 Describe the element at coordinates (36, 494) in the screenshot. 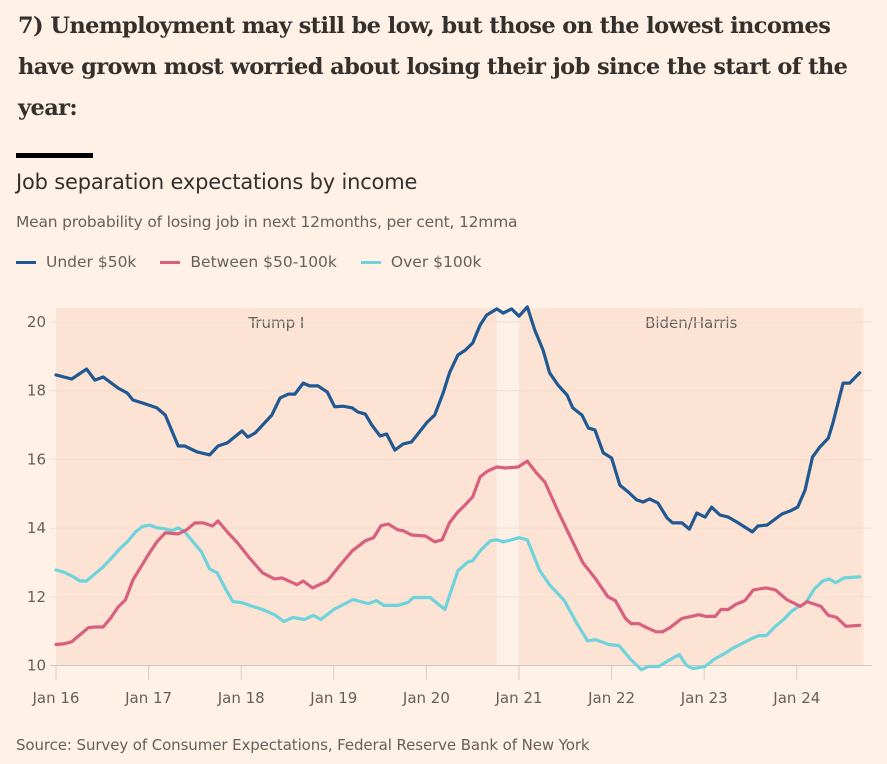

I see `y-axis-ticks: 10 12 14 16 18 20` at that location.